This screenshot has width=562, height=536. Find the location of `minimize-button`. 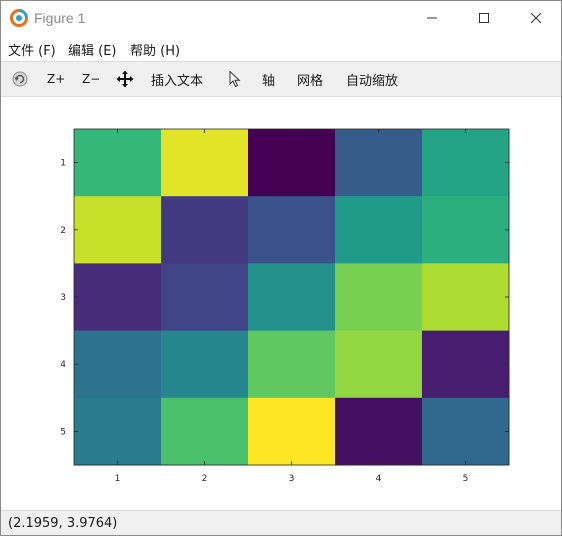

minimize-button is located at coordinates (432, 18).